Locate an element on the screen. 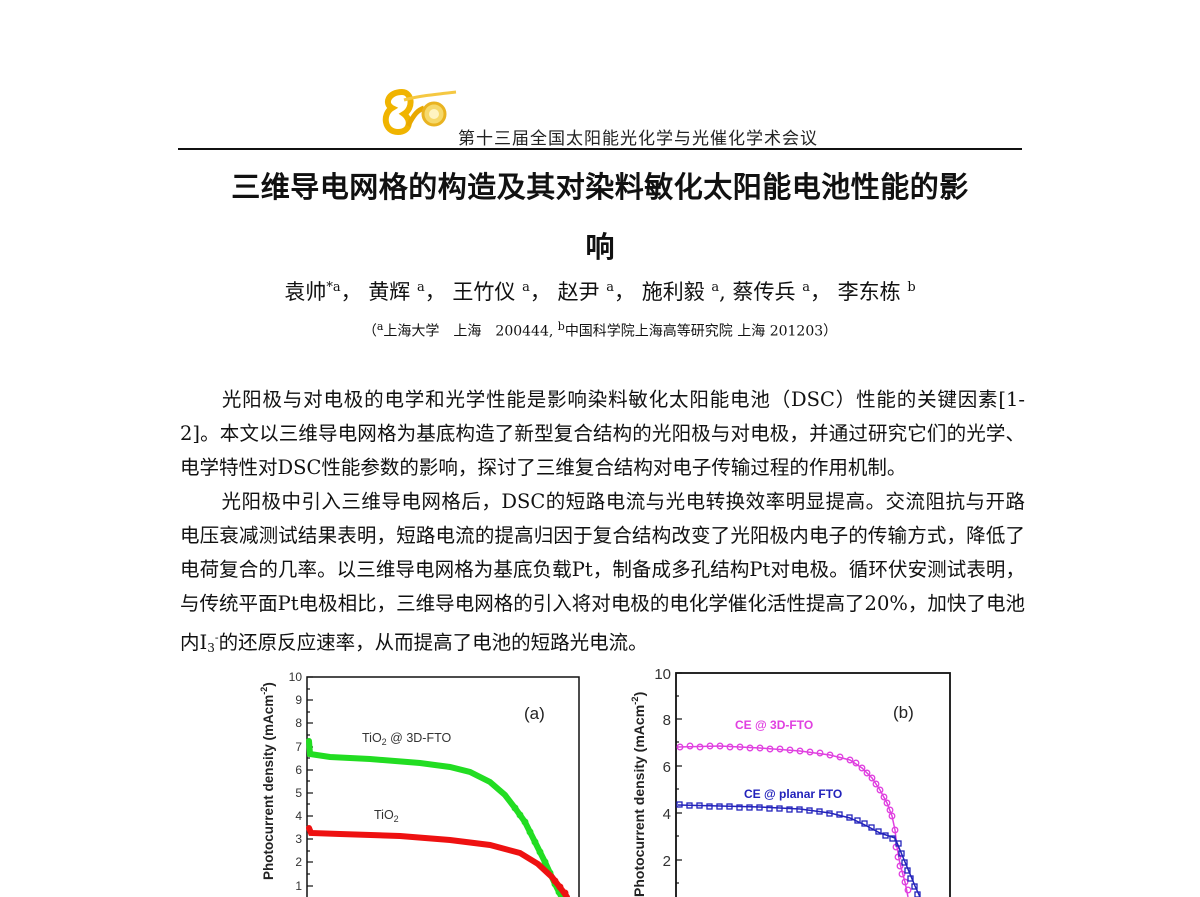 The height and width of the screenshot is (897, 1200). figure-b-panel-label: (b) is located at coordinates (903, 712).